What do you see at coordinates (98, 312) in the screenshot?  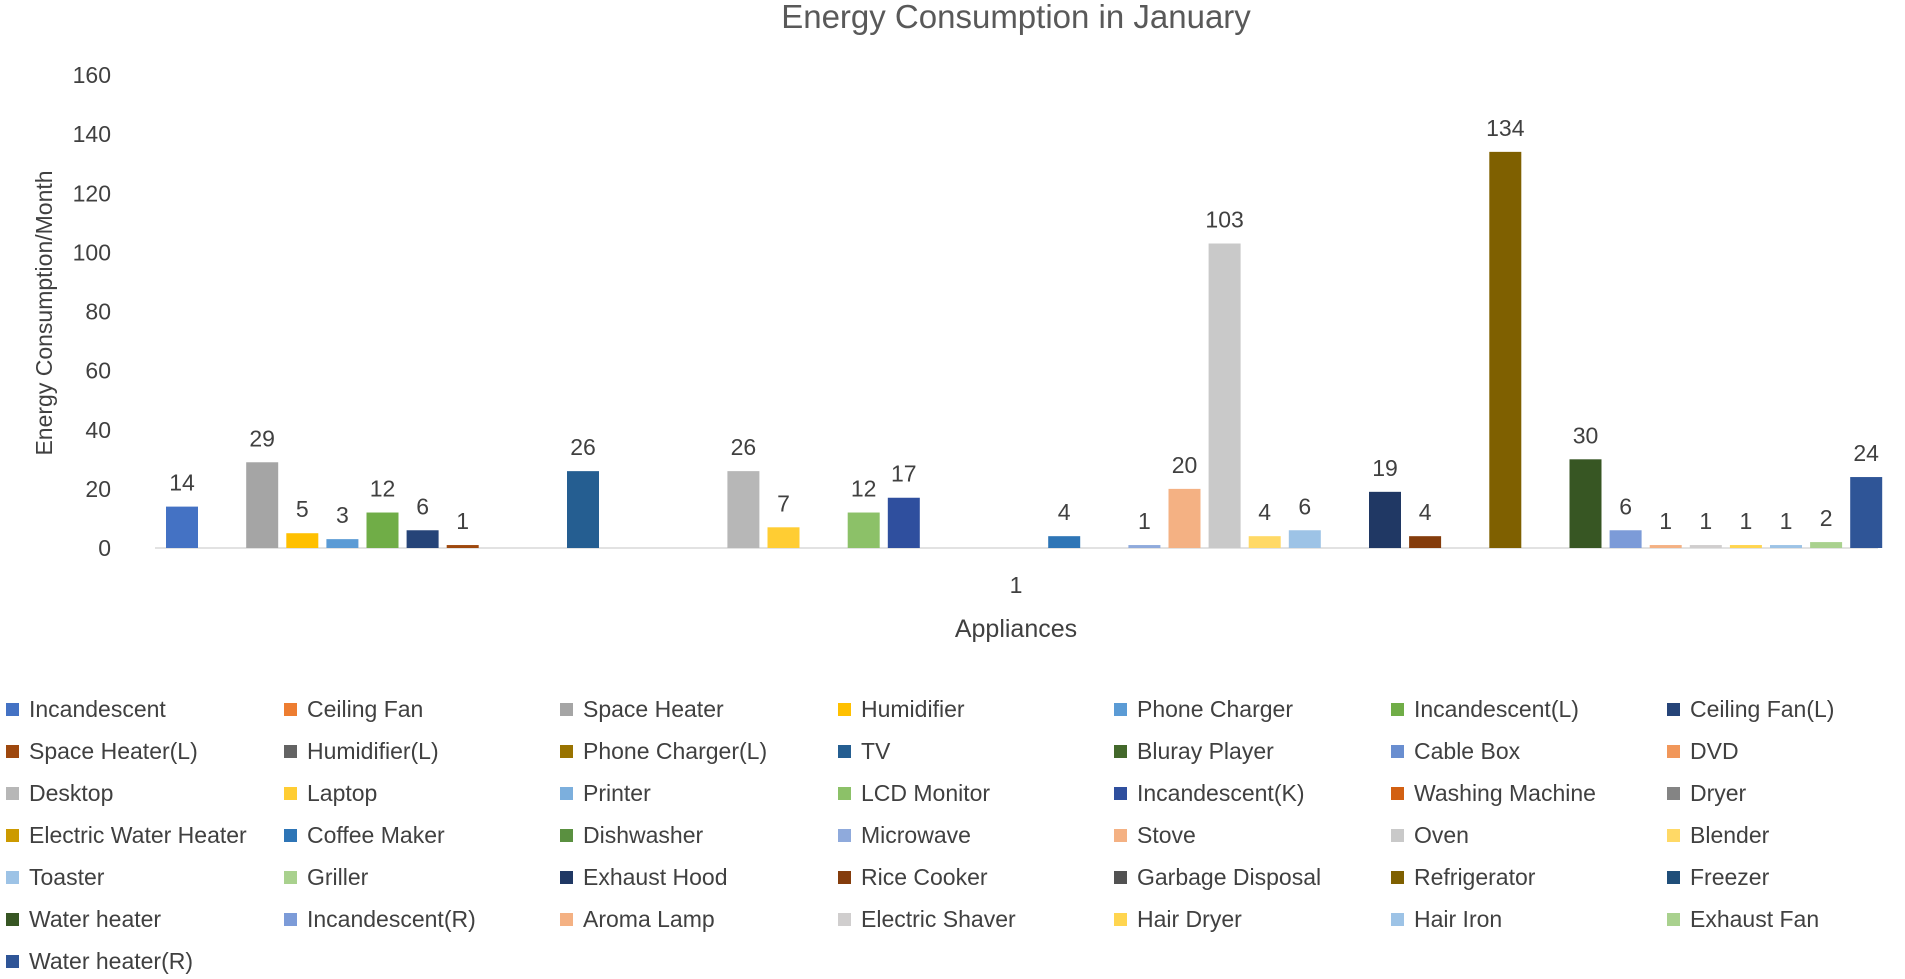 I see `y-tick-label: 80` at bounding box center [98, 312].